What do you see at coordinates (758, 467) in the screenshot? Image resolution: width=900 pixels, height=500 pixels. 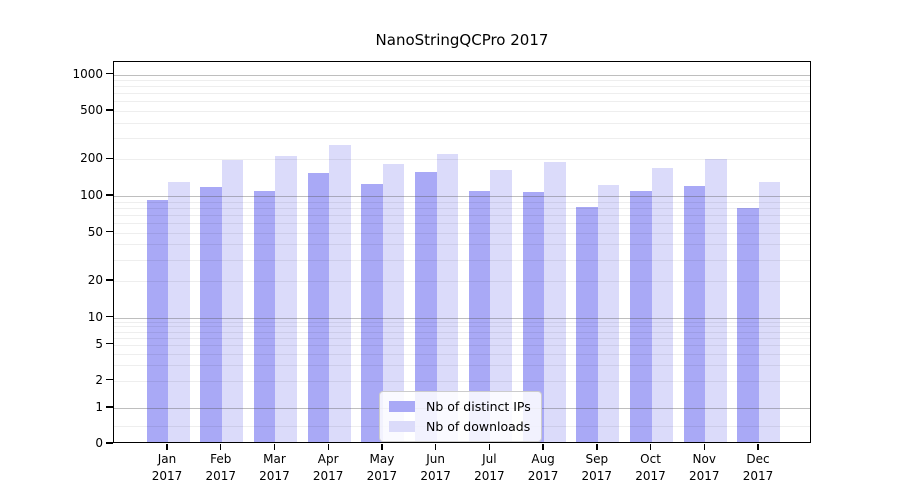 I see `x-axis-tick-label: Dec 2017` at bounding box center [758, 467].